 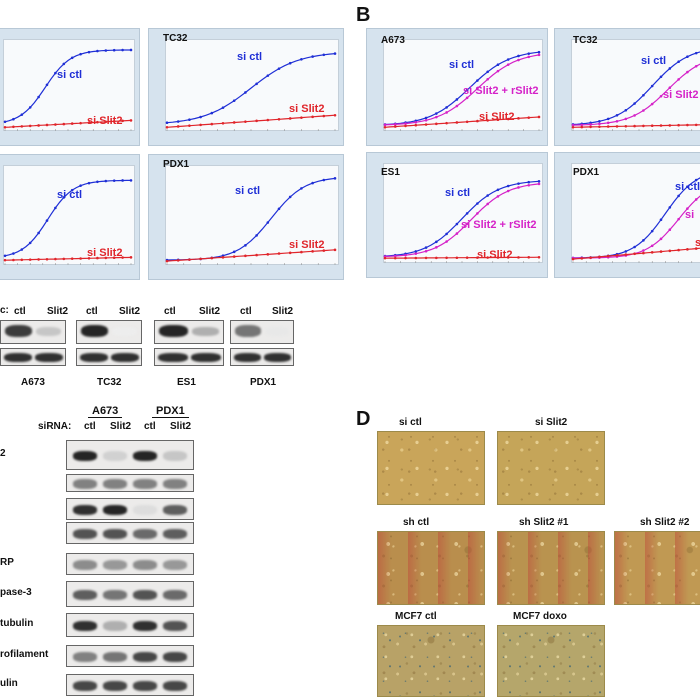 I want to click on cell-line-label: A673, so click(x=393, y=40).